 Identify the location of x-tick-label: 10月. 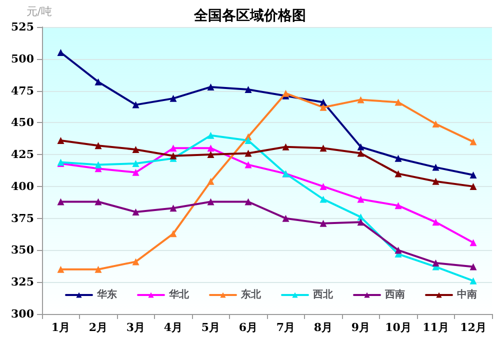
(398, 327).